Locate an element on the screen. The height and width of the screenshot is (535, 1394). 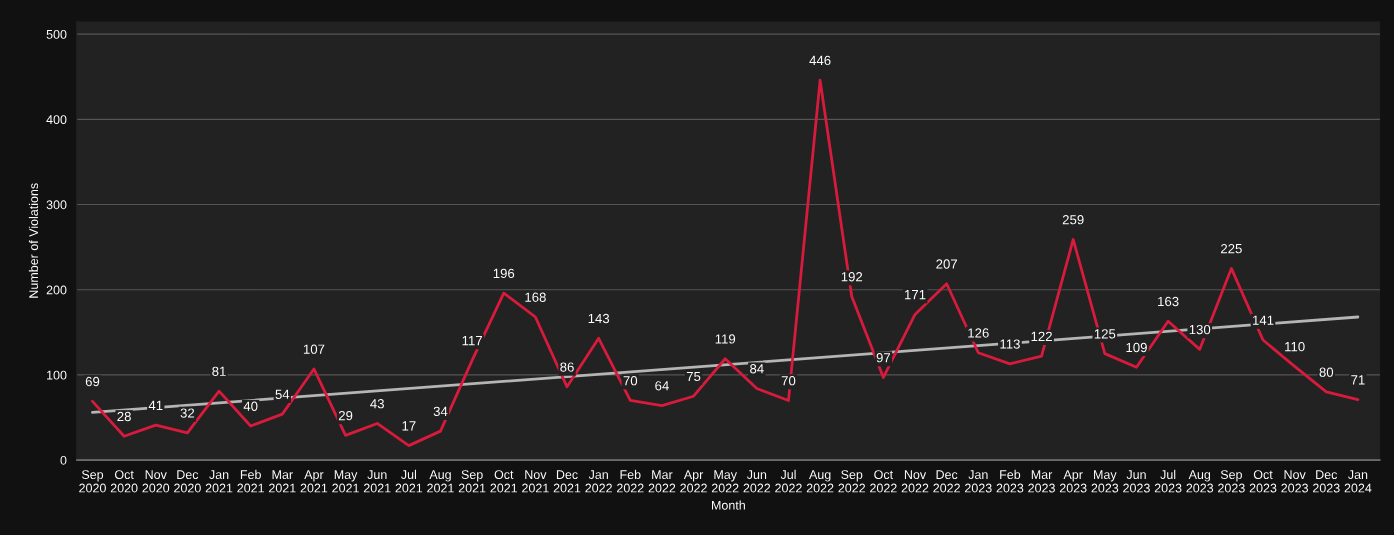
data-label: 130 is located at coordinates (1200, 329).